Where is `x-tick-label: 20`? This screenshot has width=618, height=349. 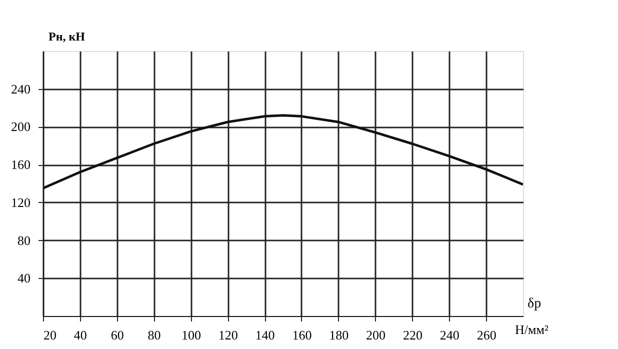 x-tick-label: 20 is located at coordinates (50, 335).